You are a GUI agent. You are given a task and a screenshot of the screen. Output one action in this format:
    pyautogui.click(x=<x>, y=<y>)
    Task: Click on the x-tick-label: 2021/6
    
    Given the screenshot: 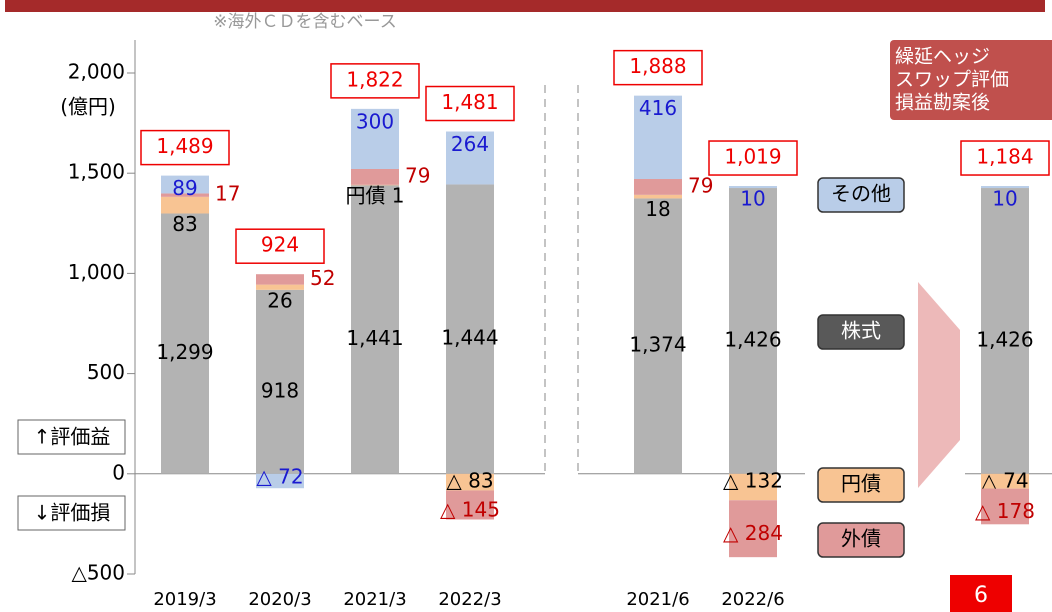 What is the action you would take?
    pyautogui.click(x=657, y=599)
    